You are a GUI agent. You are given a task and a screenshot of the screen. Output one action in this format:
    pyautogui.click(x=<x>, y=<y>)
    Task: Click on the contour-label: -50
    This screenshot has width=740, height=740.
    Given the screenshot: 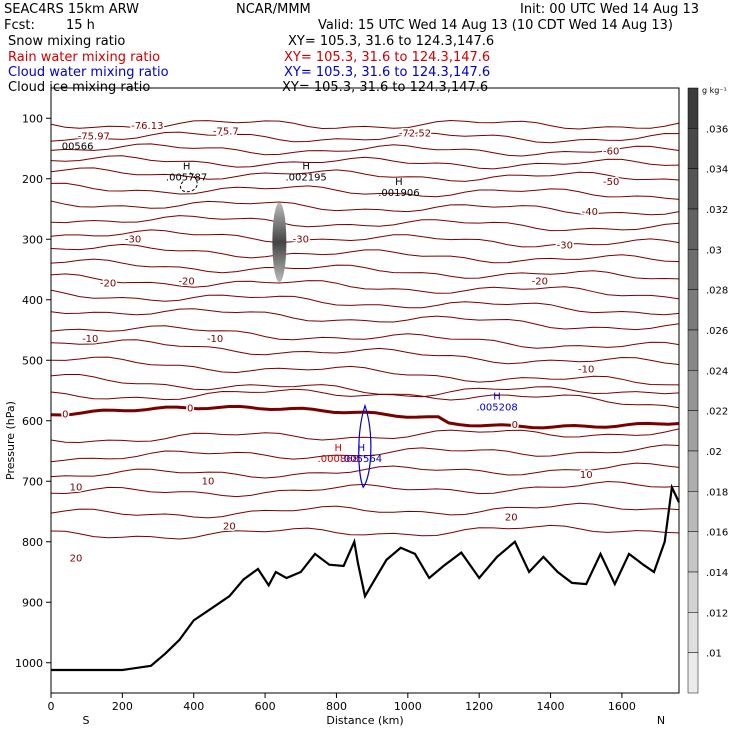 What is the action you would take?
    pyautogui.click(x=611, y=182)
    